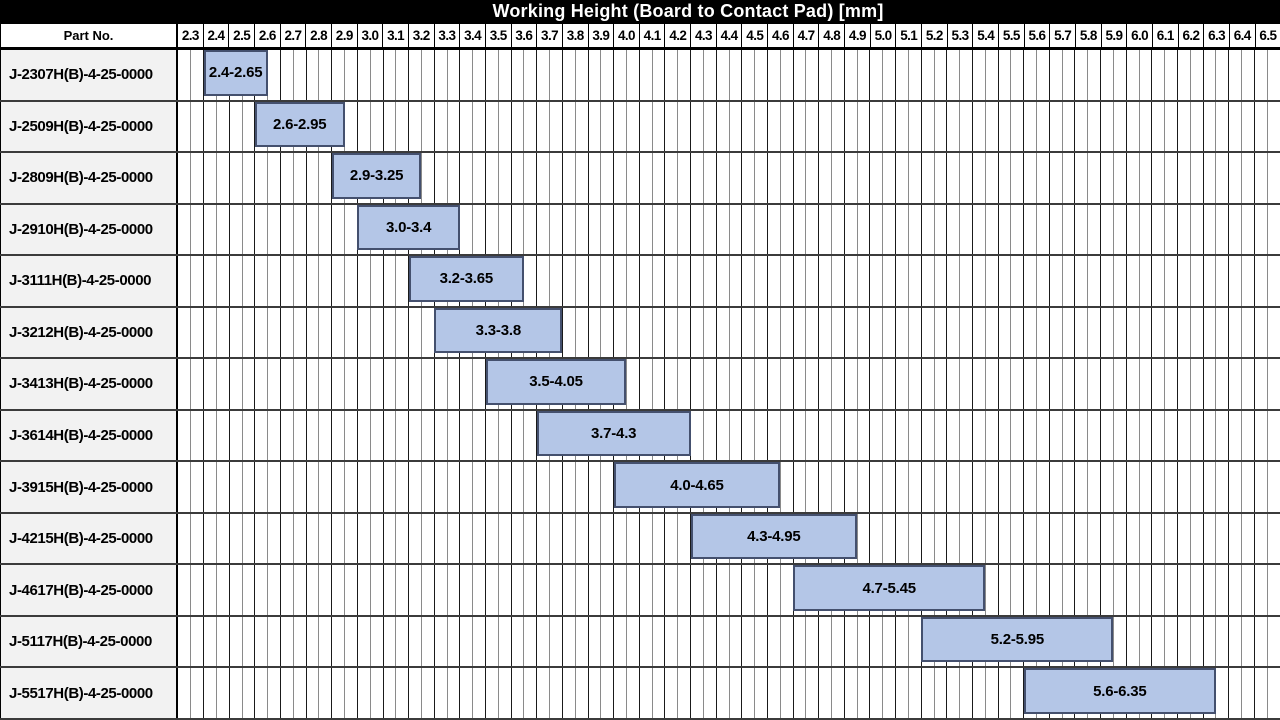 Image resolution: width=1280 pixels, height=720 pixels. Describe the element at coordinates (241, 37) in the screenshot. I see `axis-tick-label: 2.5` at that location.